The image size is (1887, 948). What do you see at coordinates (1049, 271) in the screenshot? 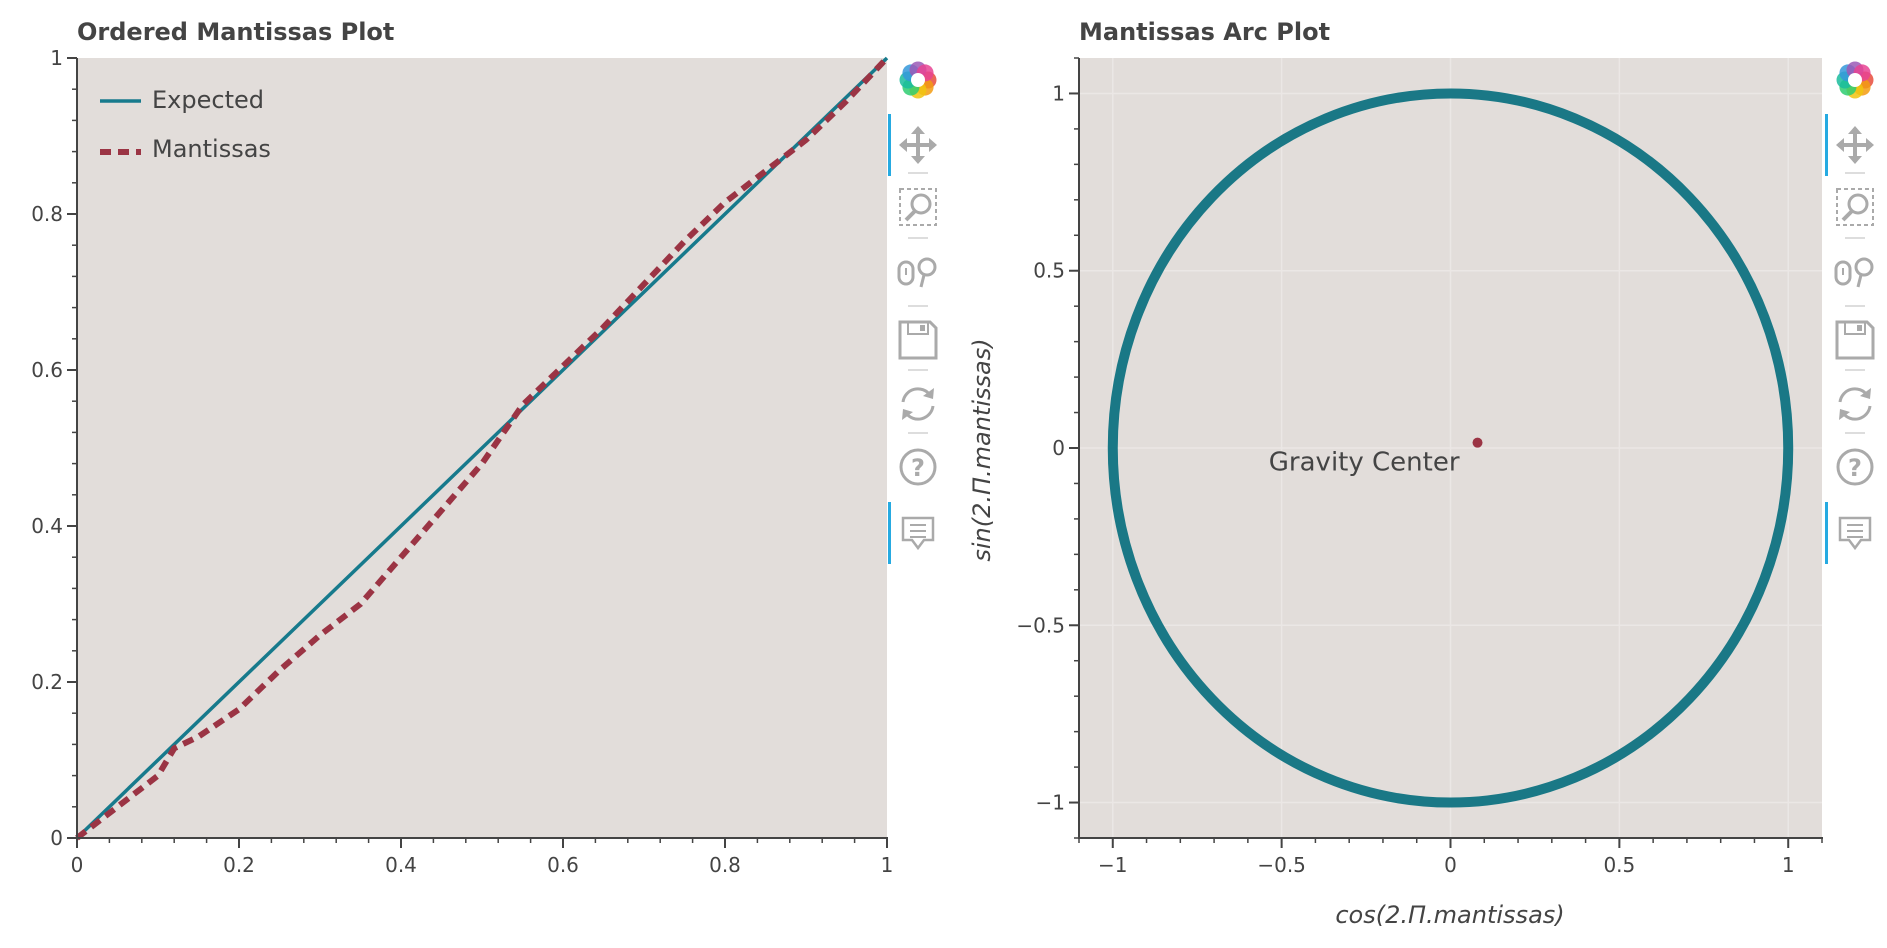
I see `y-tick-label: 0.5` at bounding box center [1049, 271].